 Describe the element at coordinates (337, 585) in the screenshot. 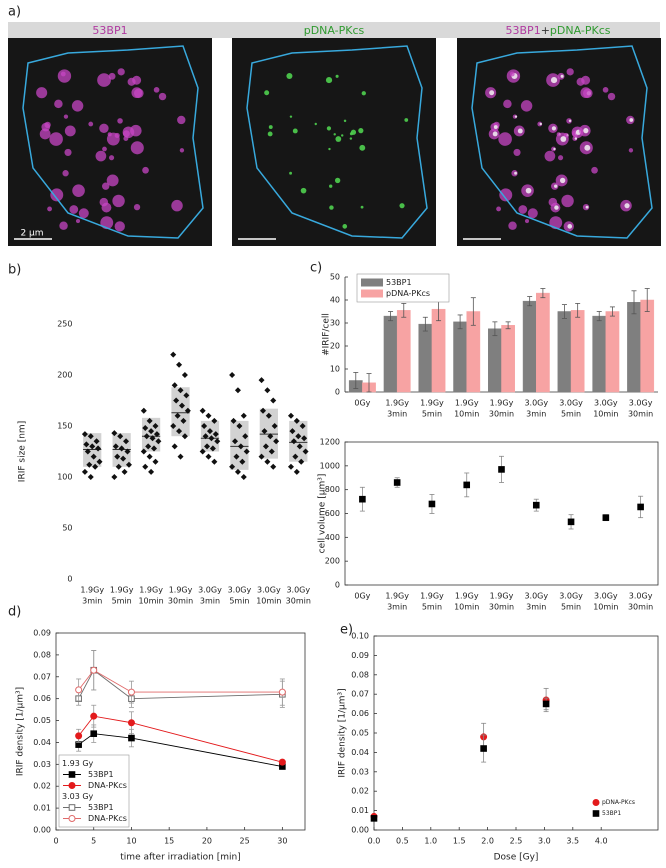

I see `y-tick-label: 0` at that location.